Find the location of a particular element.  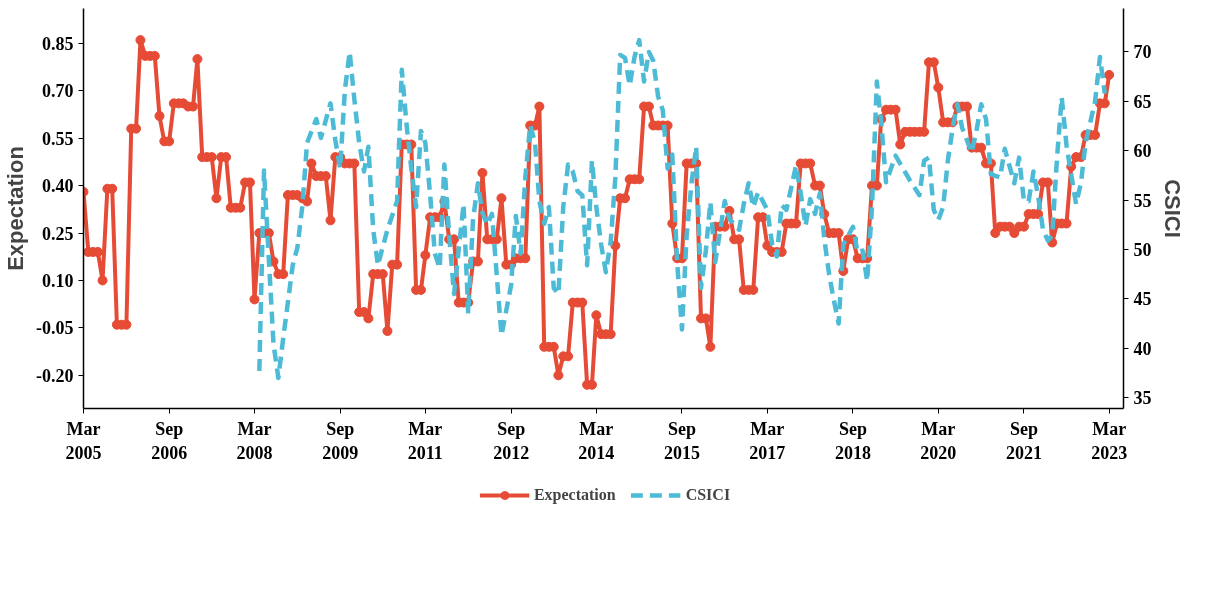

y2-tick-label: 65 is located at coordinates (1142, 101).